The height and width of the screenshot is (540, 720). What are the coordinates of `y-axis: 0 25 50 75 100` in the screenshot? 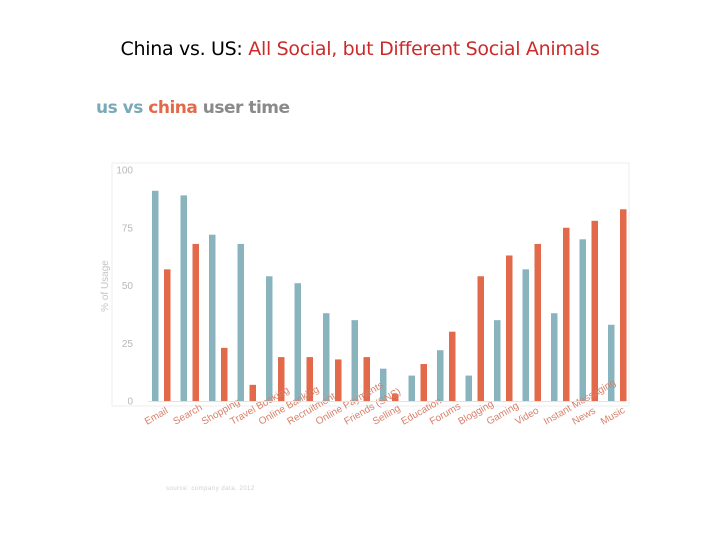 It's located at (124, 287).